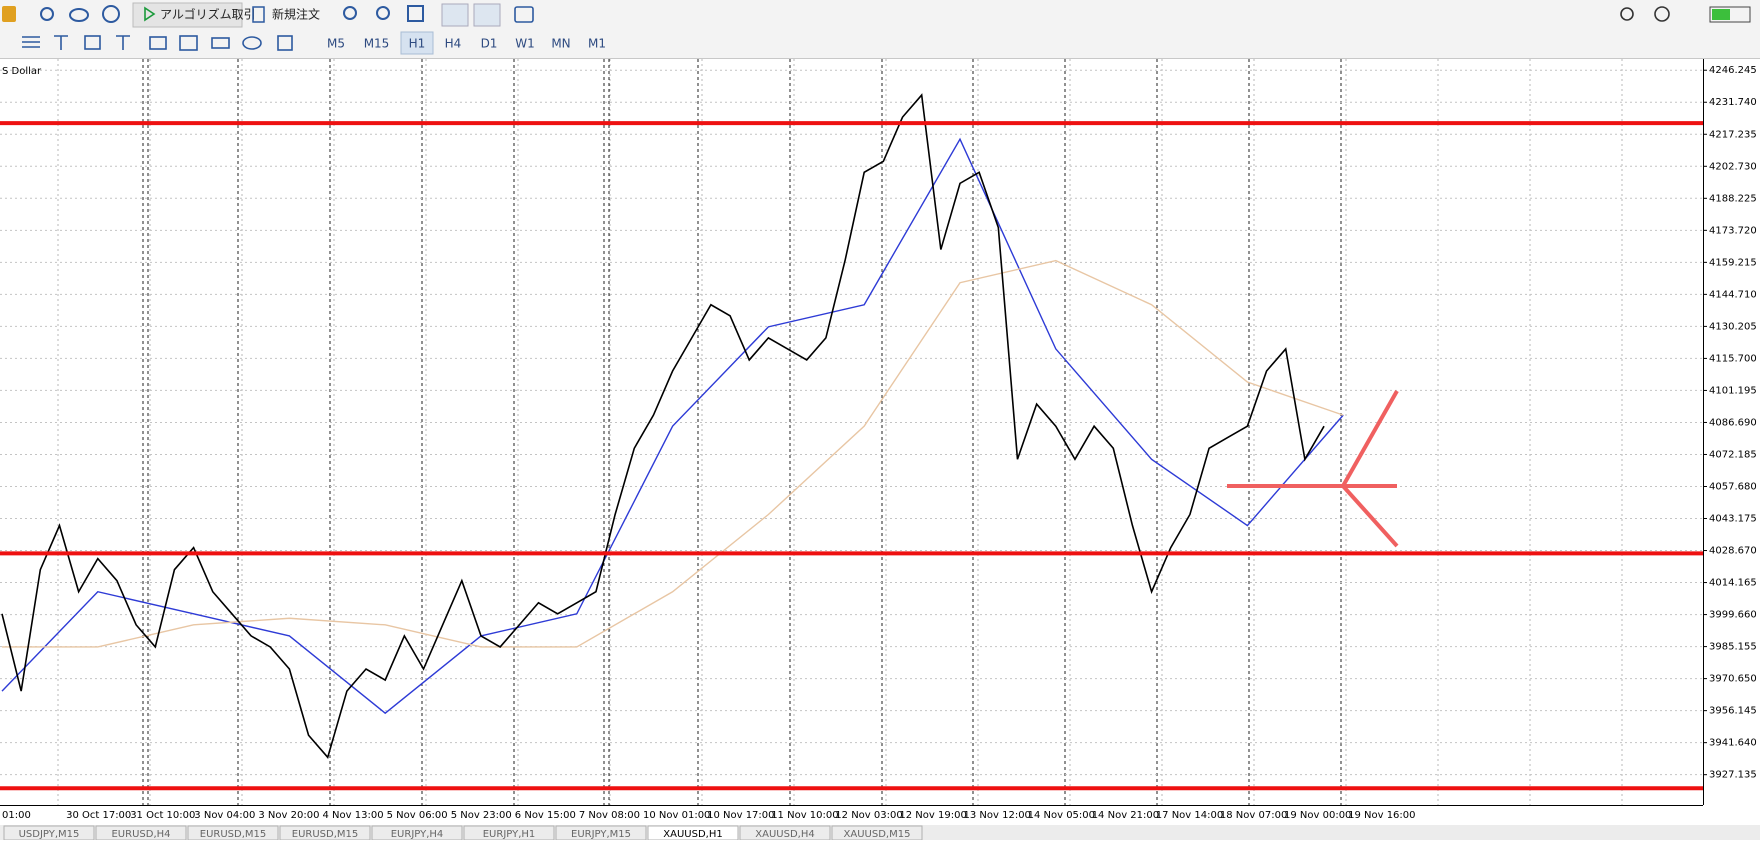 The height and width of the screenshot is (844, 1760). I want to click on timeframe-active, so click(417, 43).